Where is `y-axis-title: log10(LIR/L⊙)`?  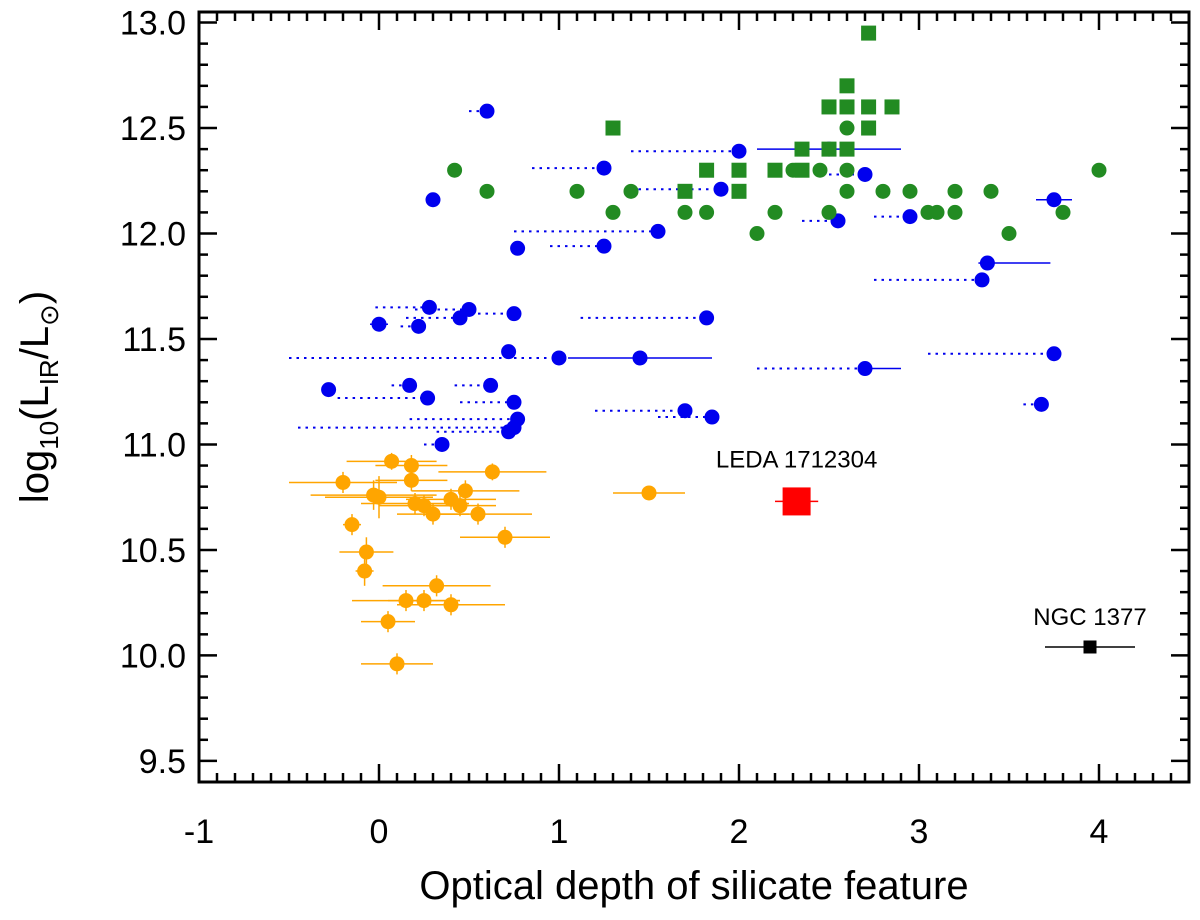
y-axis-title: log10(LIR/L⊙) is located at coordinates (38, 397).